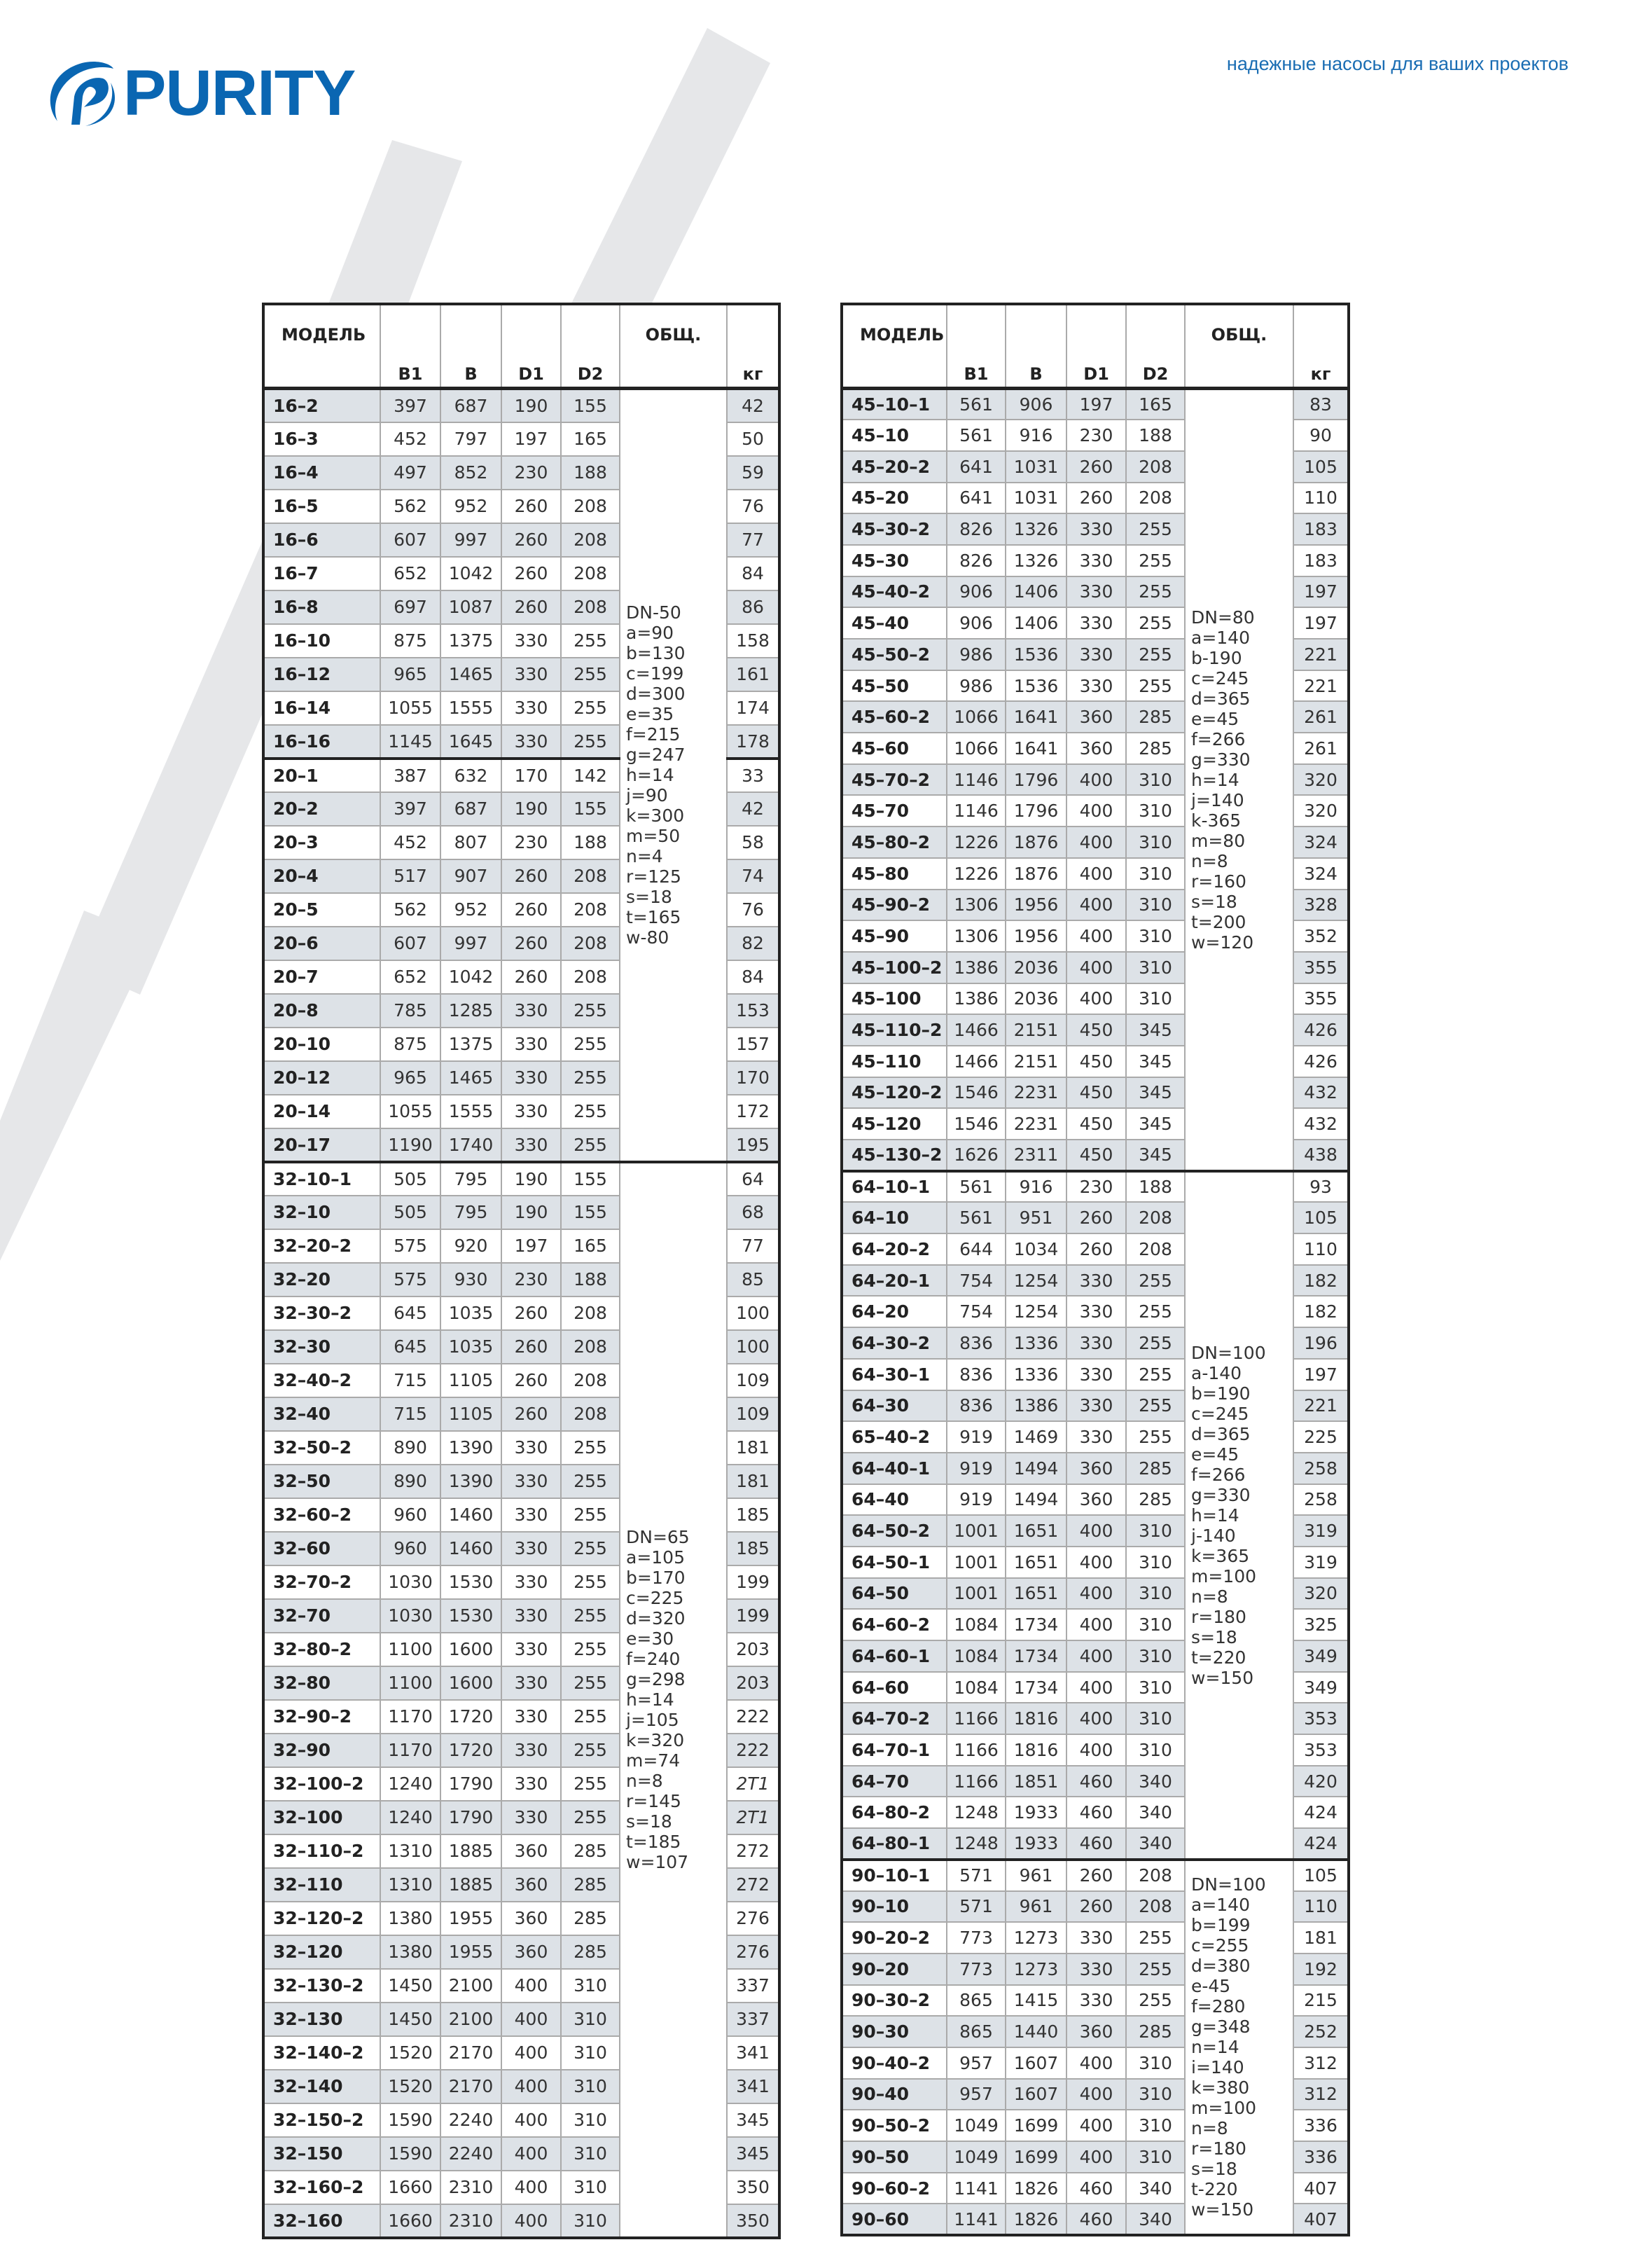  What do you see at coordinates (753, 1515) in the screenshot?
I see `cell-kg: 185` at bounding box center [753, 1515].